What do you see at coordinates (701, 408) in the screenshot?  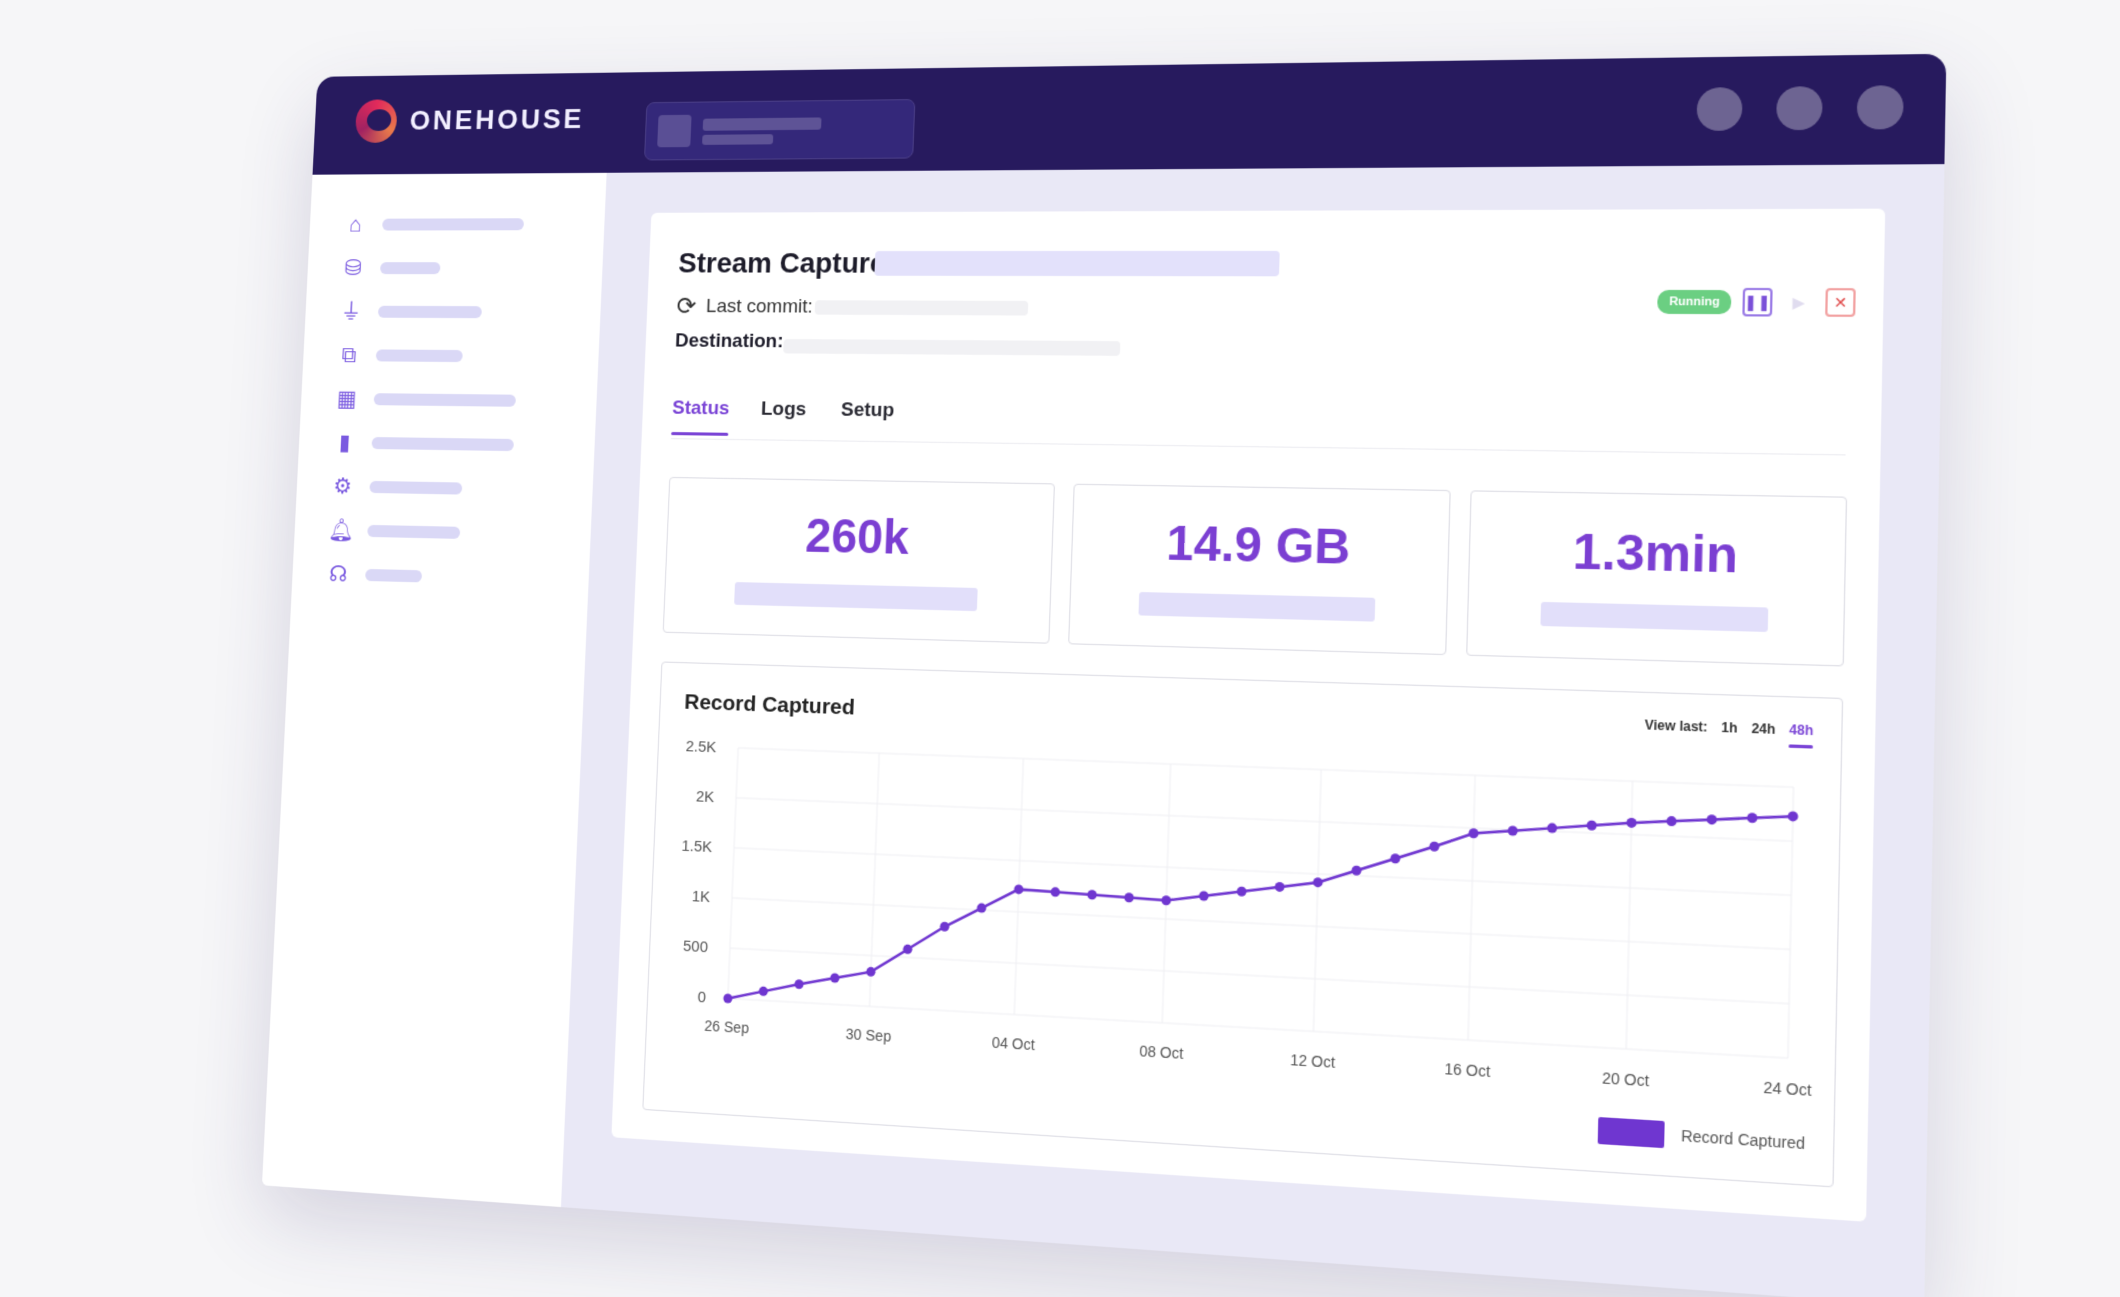 I see `tab-status: Status` at bounding box center [701, 408].